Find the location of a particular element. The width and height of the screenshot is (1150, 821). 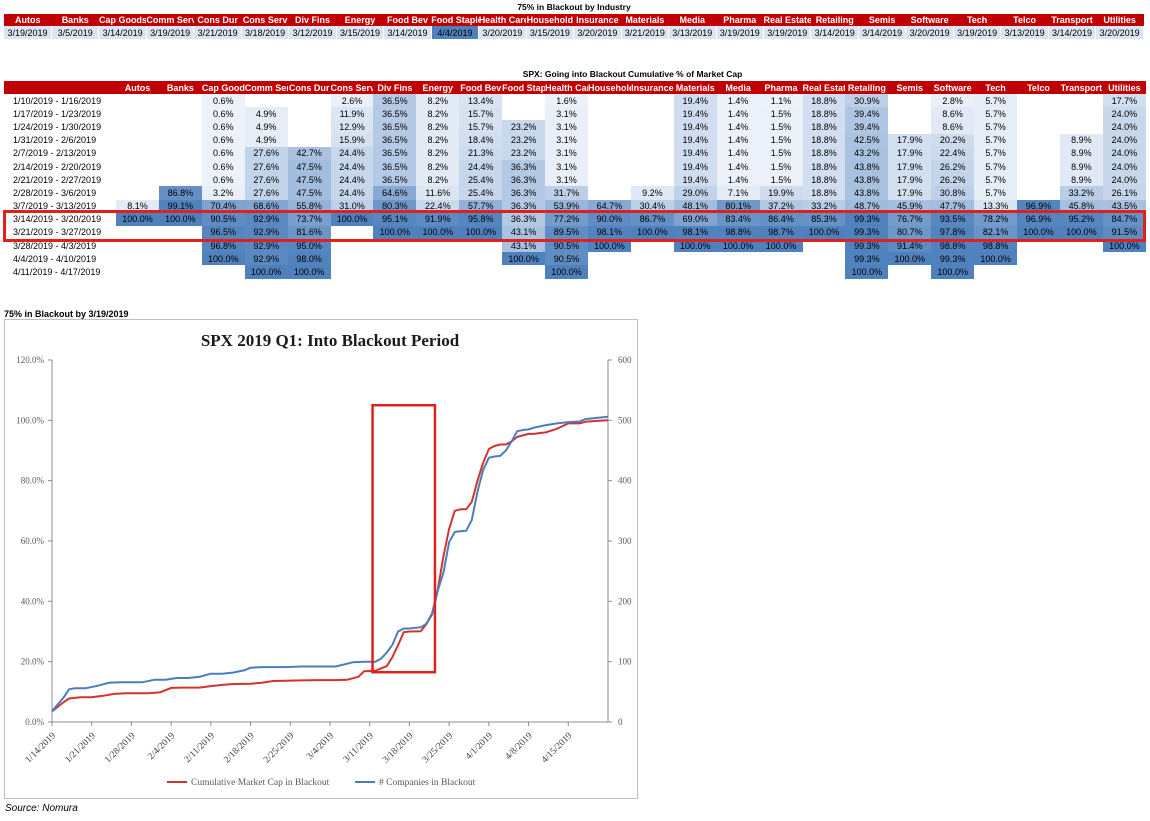

x-axis-tick-label: 4/15/2019 is located at coordinates (557, 748).